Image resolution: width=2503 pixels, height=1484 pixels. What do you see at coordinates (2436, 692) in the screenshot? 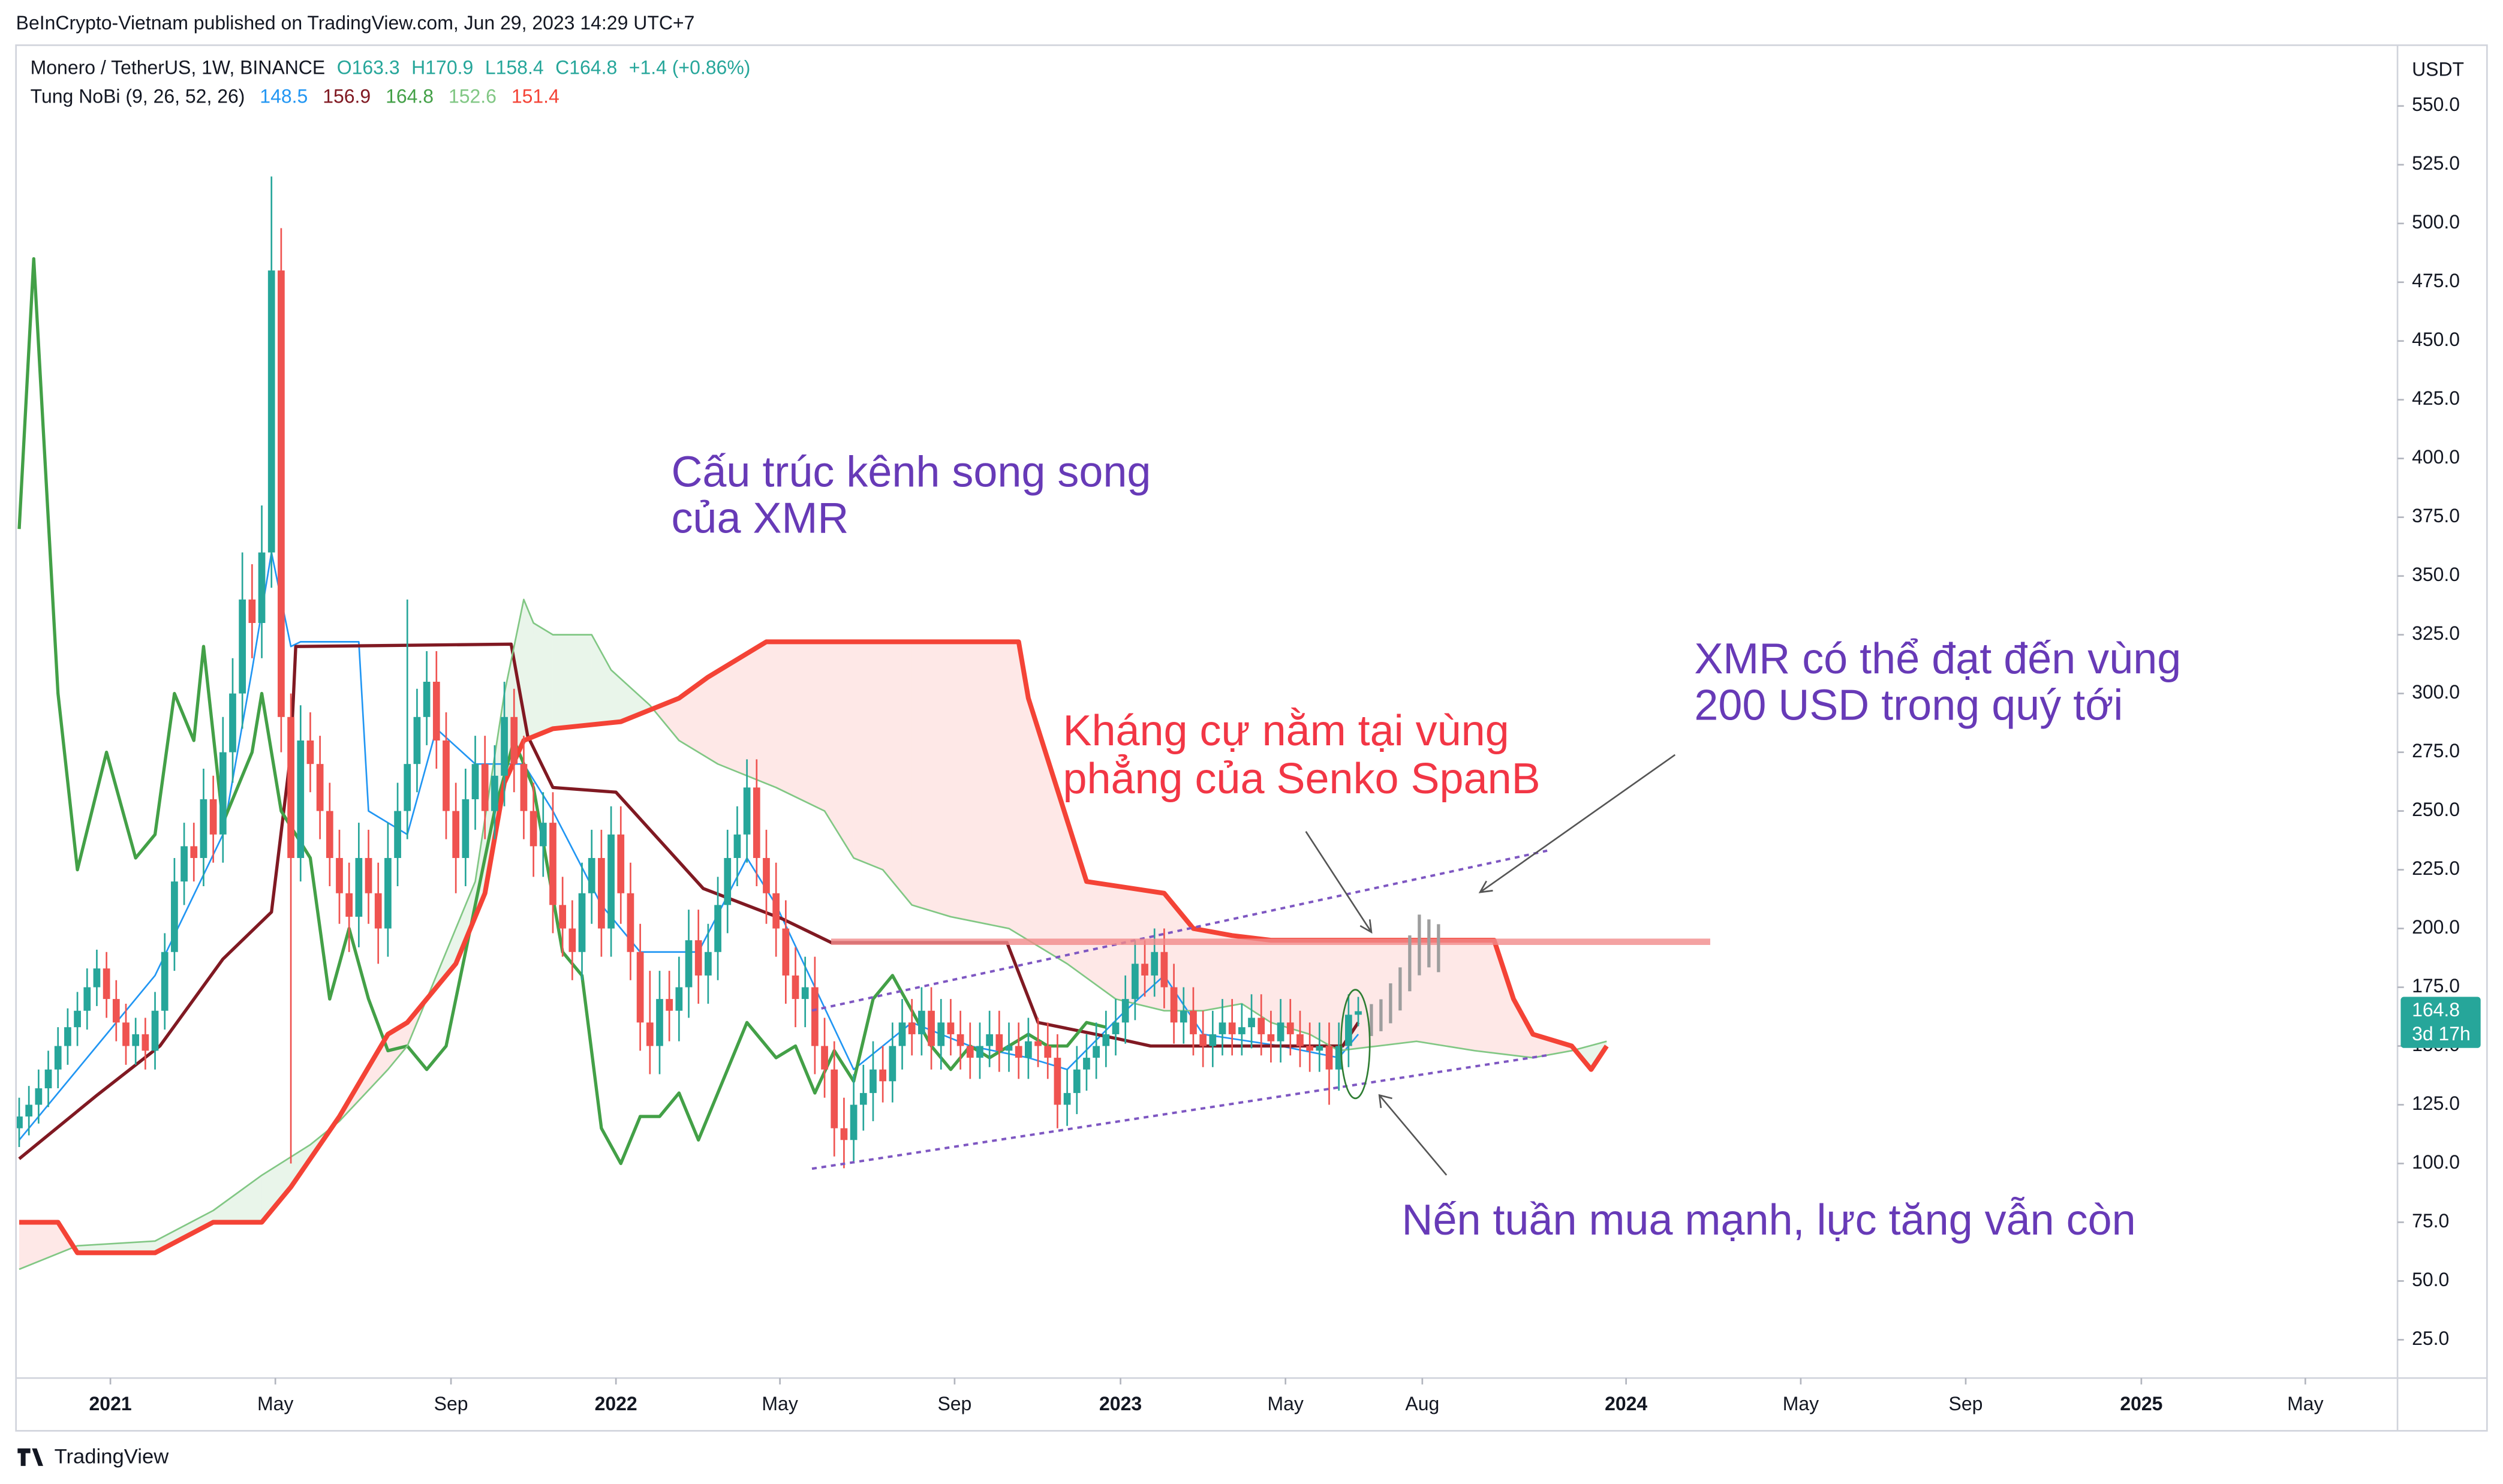
I see `y-tick-label: 300.0` at bounding box center [2436, 692].